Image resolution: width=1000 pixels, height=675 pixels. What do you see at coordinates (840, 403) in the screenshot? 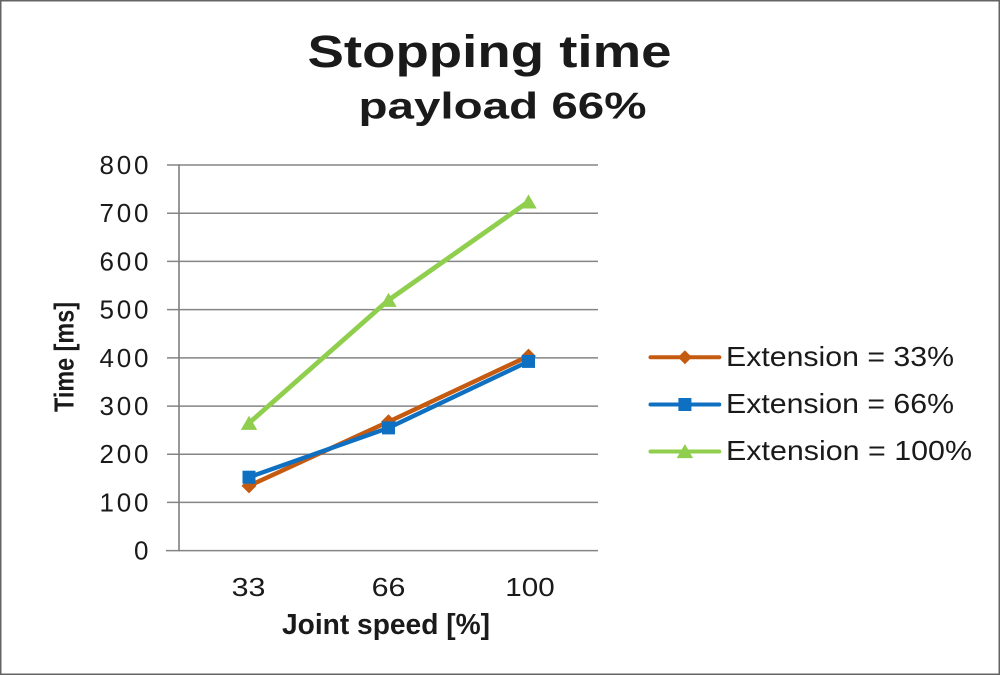
I see `svg-text: Extension = 66%` at bounding box center [840, 403].